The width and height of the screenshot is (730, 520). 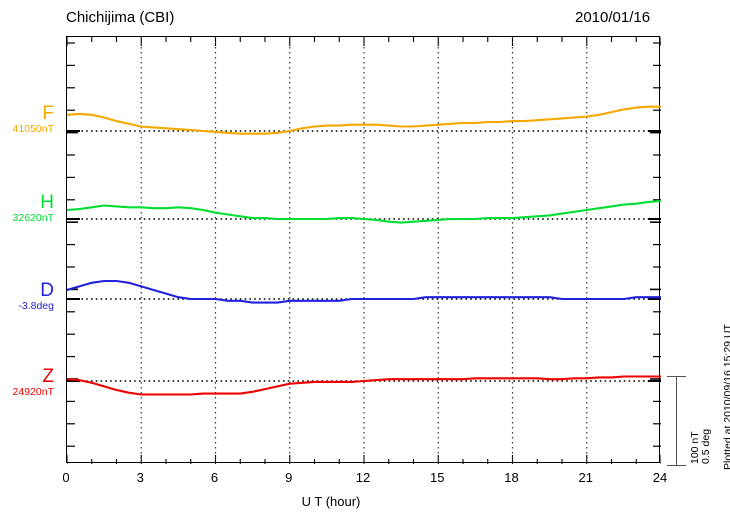 I want to click on component-name-z: Z, so click(x=48, y=376).